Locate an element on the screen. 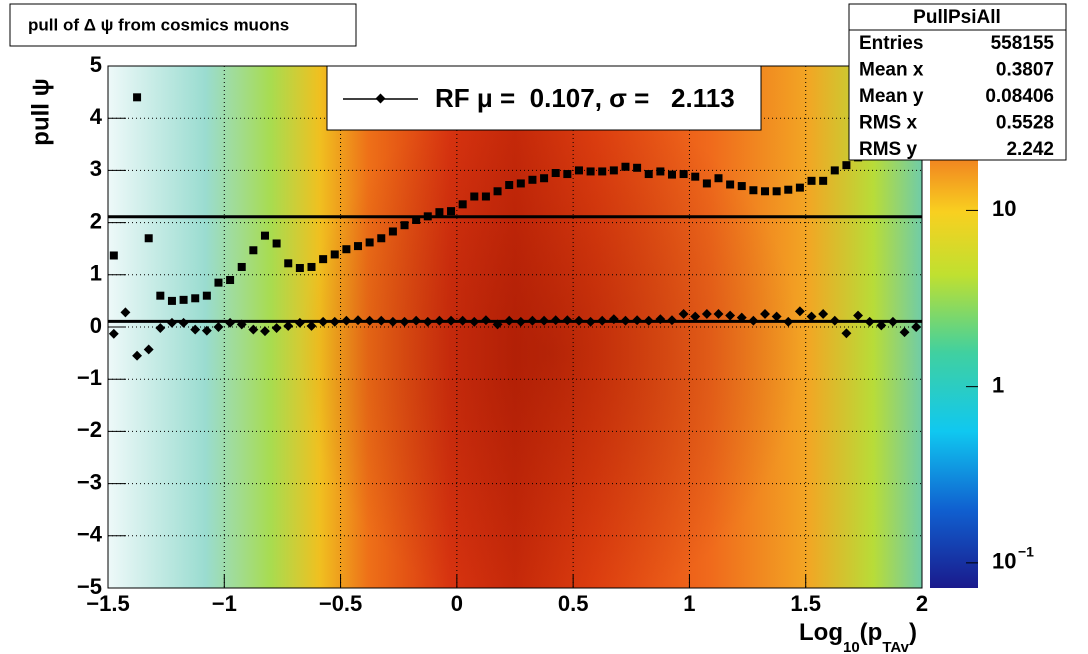  stats-name: PullPsiAll is located at coordinates (957, 17).